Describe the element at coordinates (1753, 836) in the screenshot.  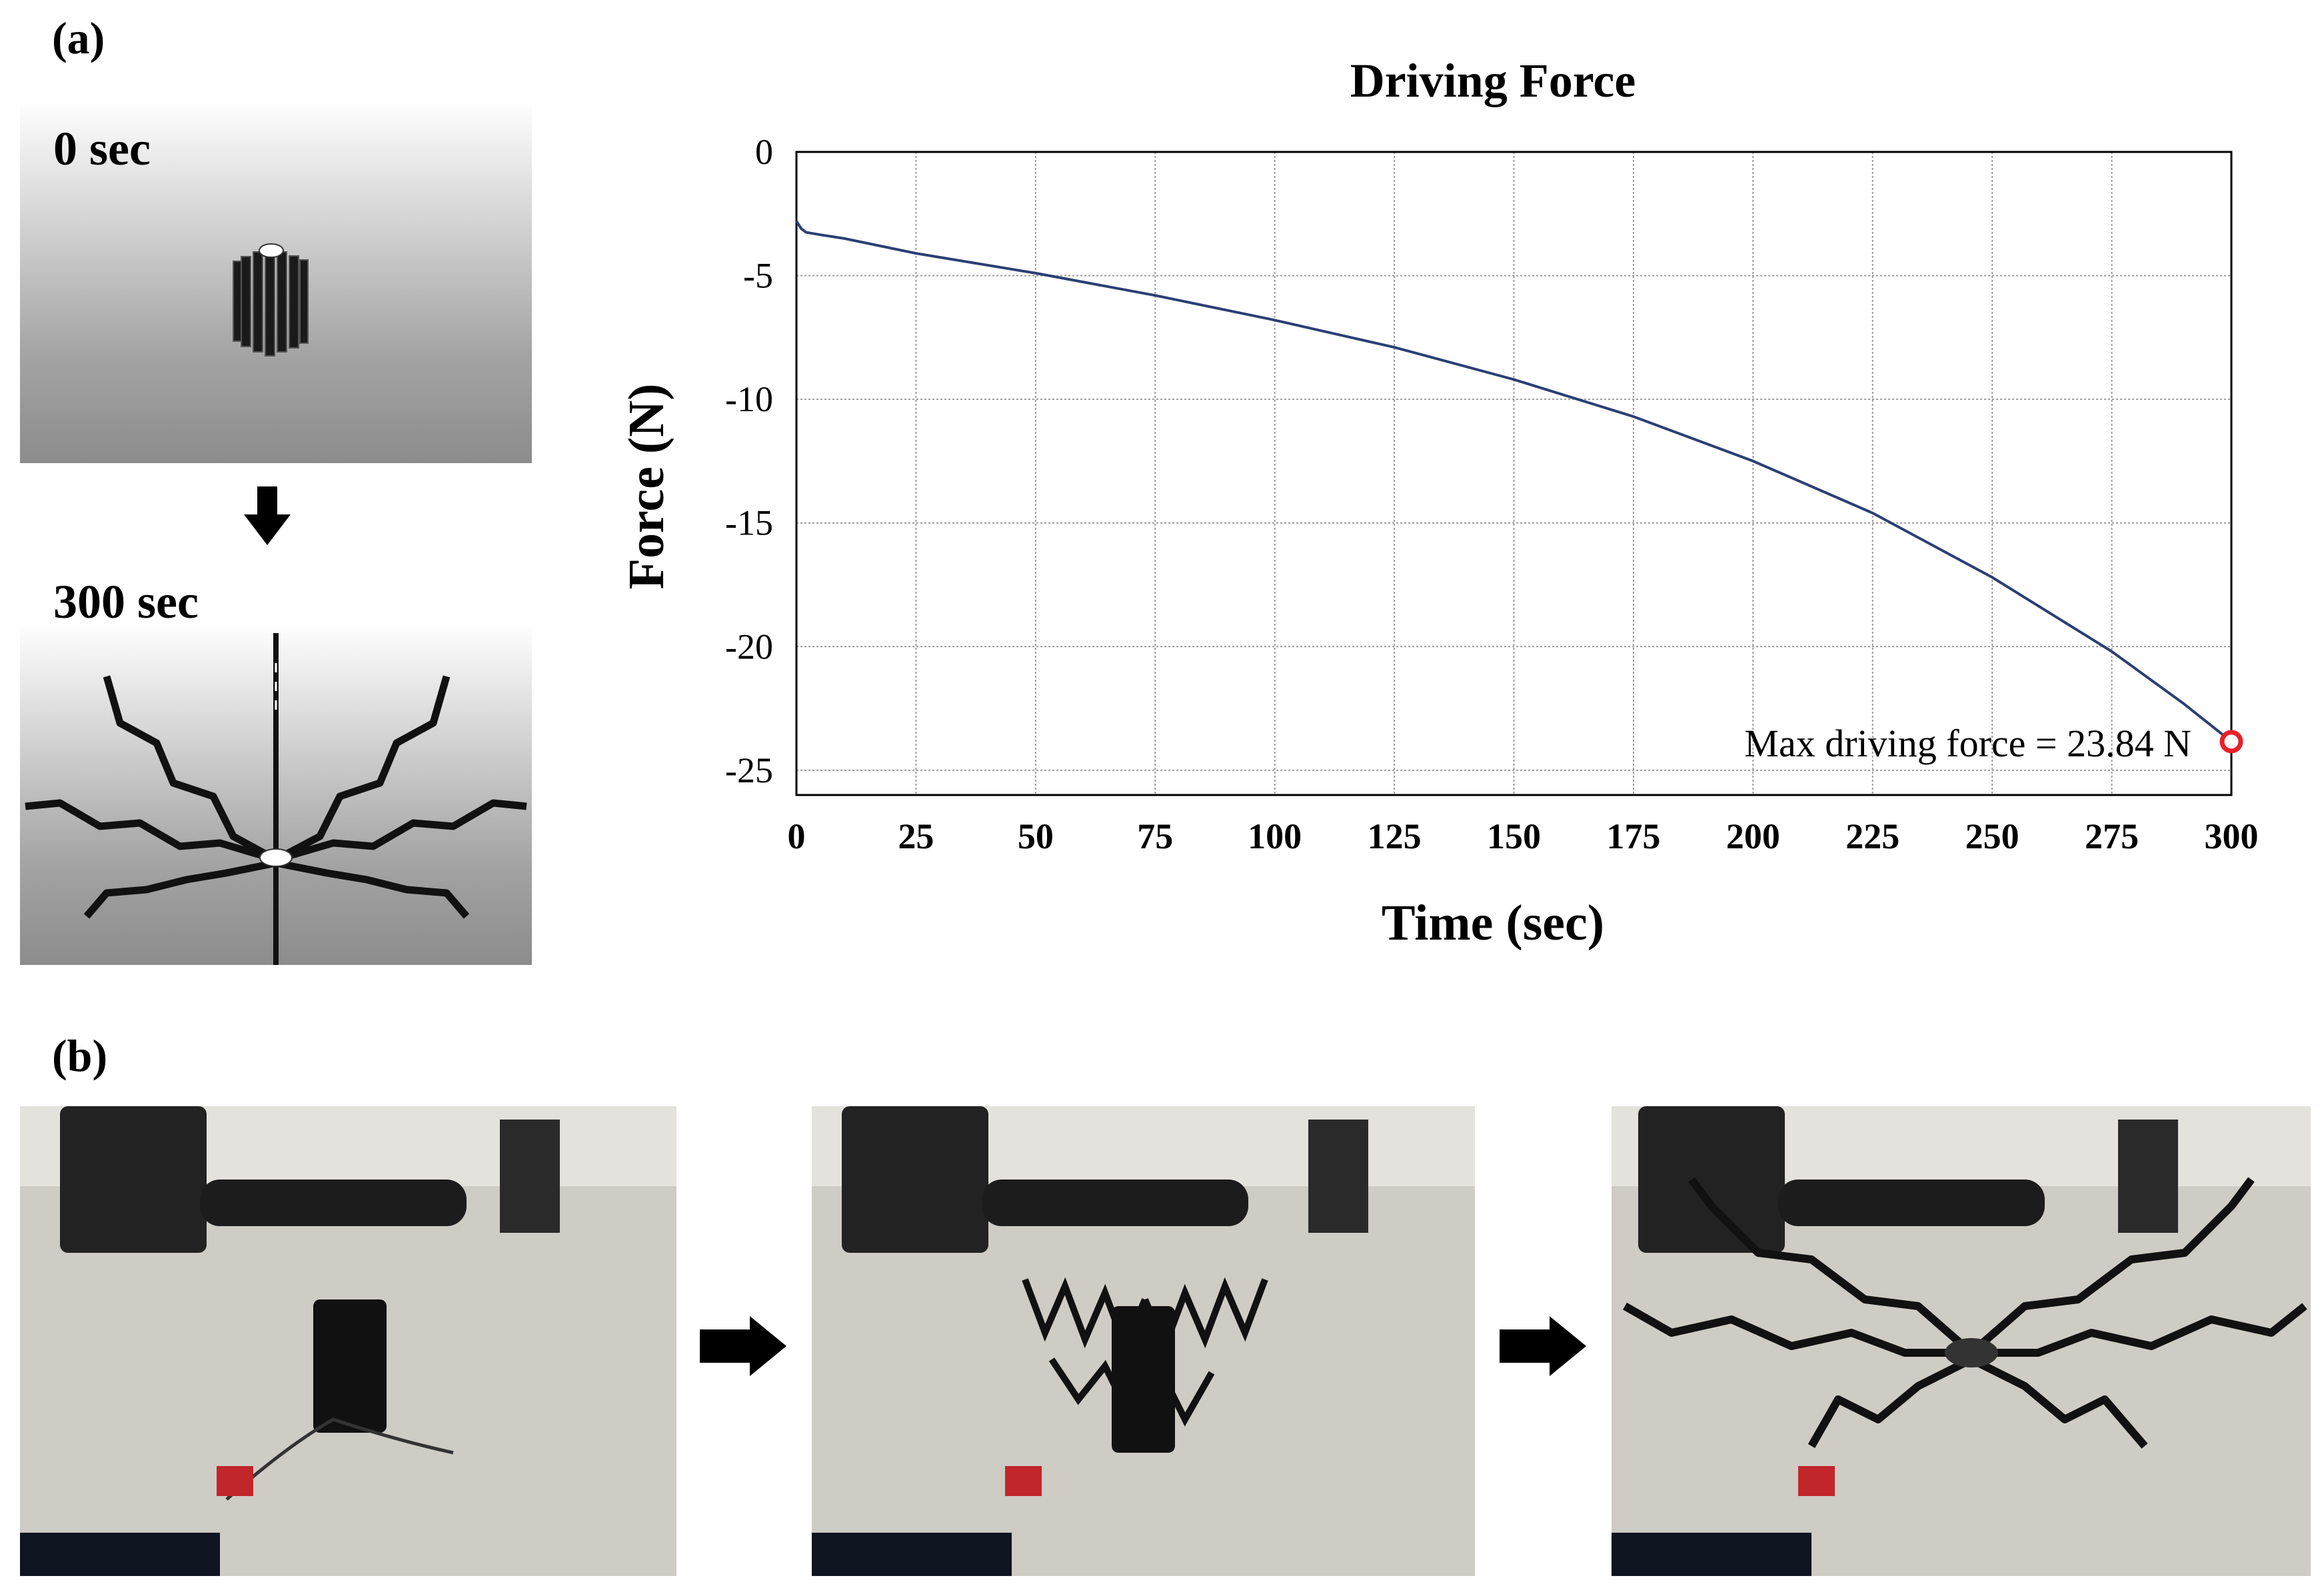
I see `x-tick-label: 200` at that location.